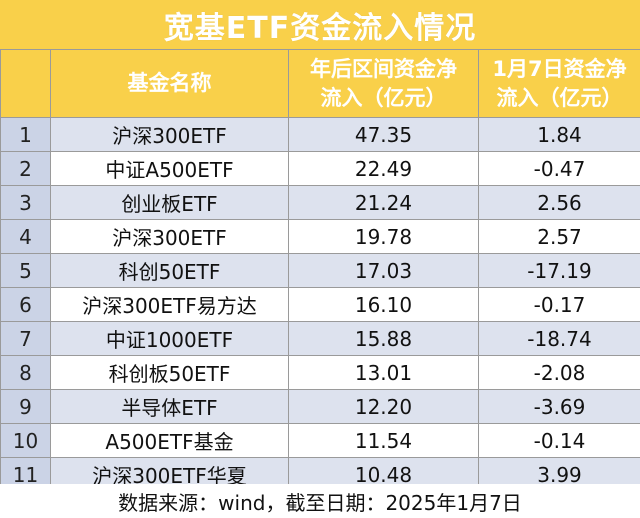 This screenshot has width=640, height=518. What do you see at coordinates (383, 270) in the screenshot?
I see `postholiday-inflow-cell: 17.03` at bounding box center [383, 270].